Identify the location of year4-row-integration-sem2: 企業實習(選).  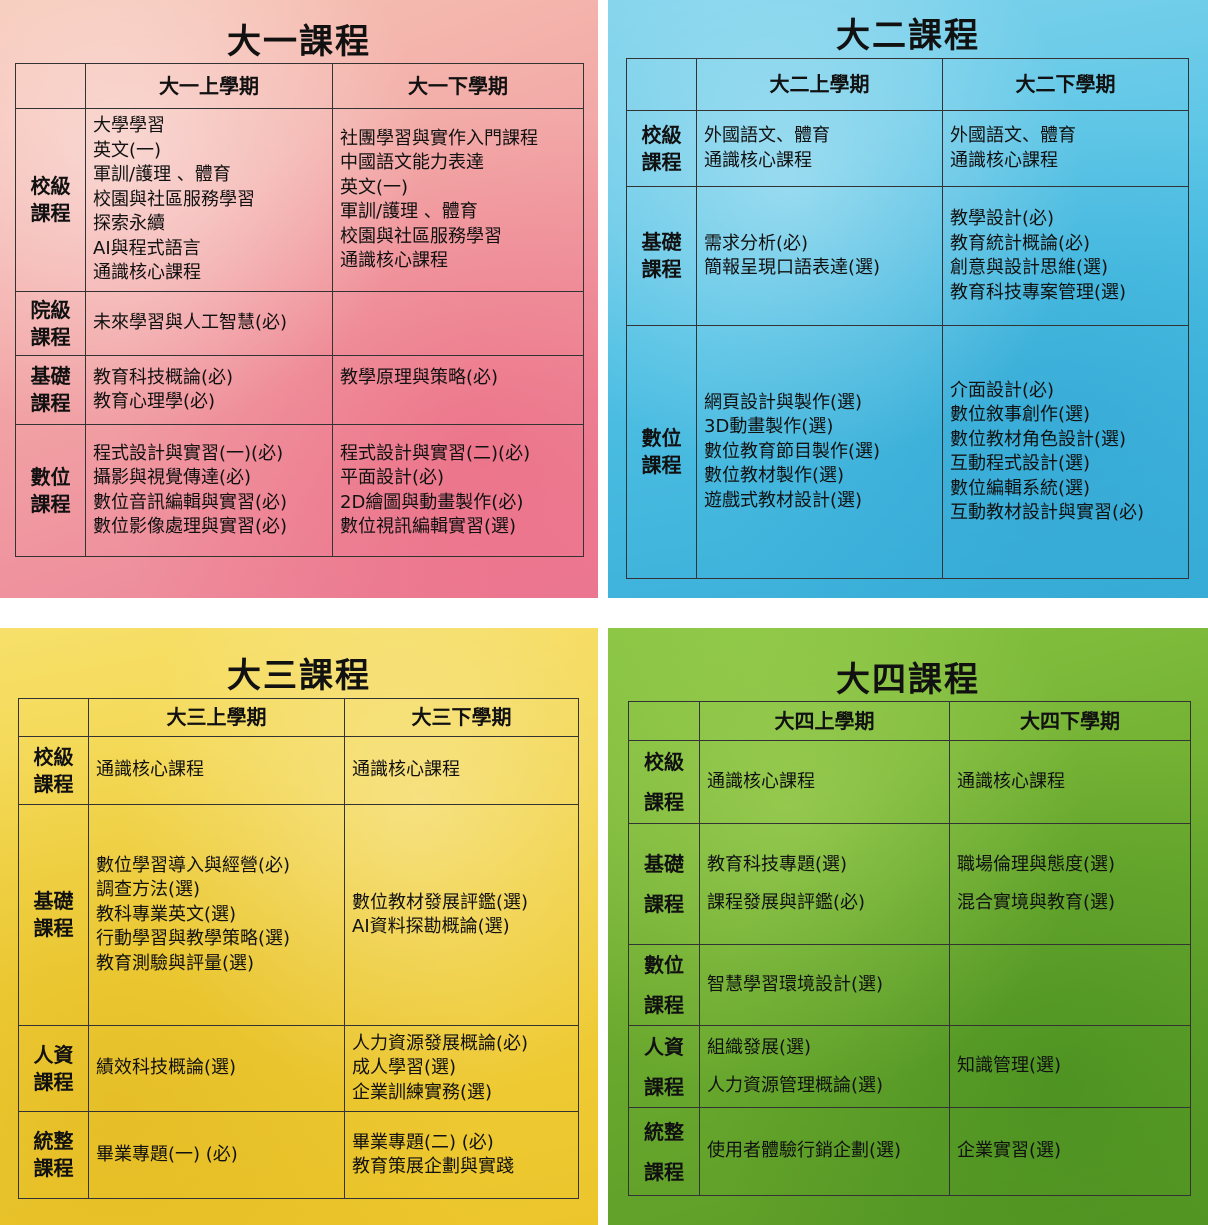
(1070, 1151).